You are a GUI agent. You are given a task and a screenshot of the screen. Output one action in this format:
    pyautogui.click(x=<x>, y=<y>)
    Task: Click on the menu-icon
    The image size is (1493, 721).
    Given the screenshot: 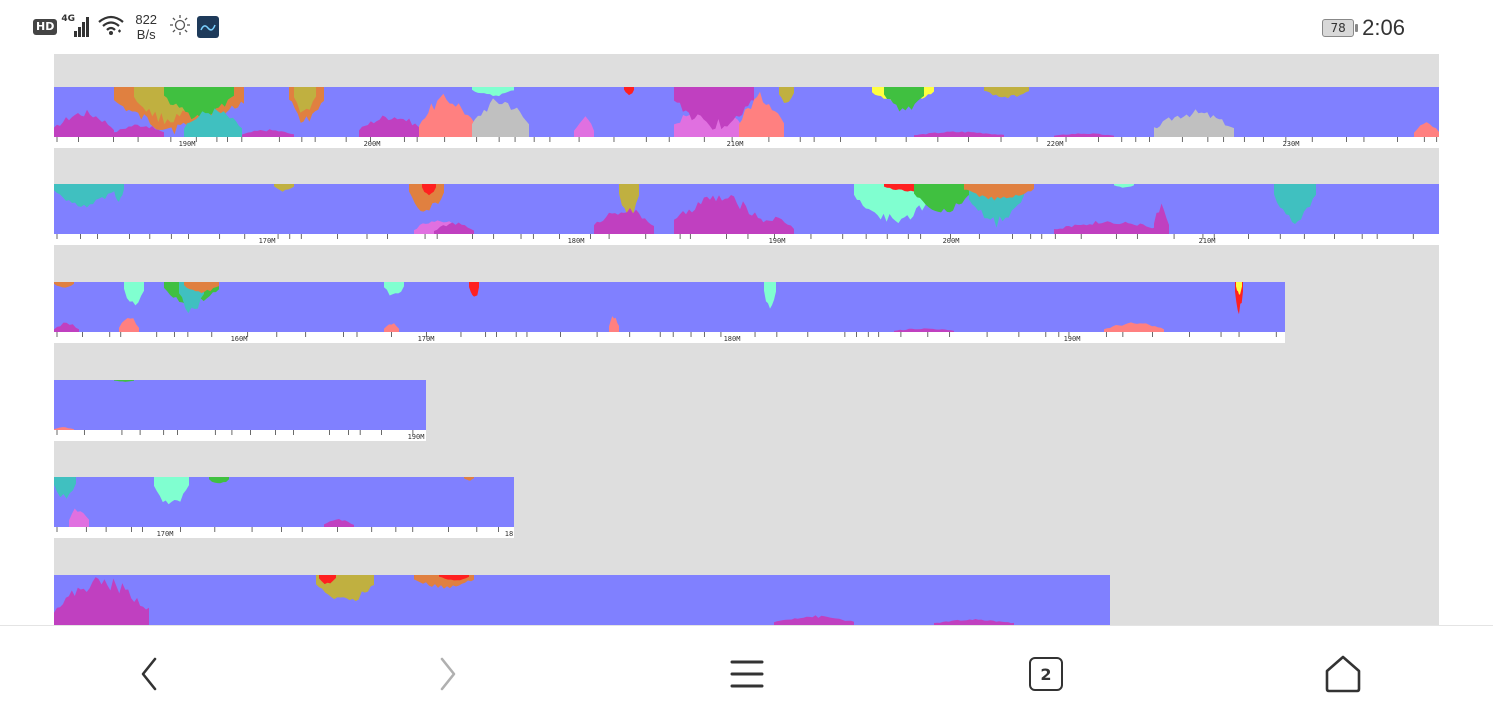 What is the action you would take?
    pyautogui.click(x=747, y=674)
    